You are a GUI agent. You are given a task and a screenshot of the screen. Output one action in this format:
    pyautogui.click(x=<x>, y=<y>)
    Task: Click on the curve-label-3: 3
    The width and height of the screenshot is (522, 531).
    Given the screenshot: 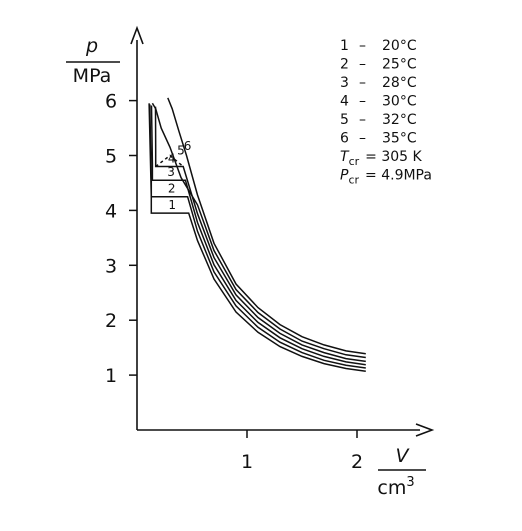 What is the action you would take?
    pyautogui.click(x=171, y=172)
    